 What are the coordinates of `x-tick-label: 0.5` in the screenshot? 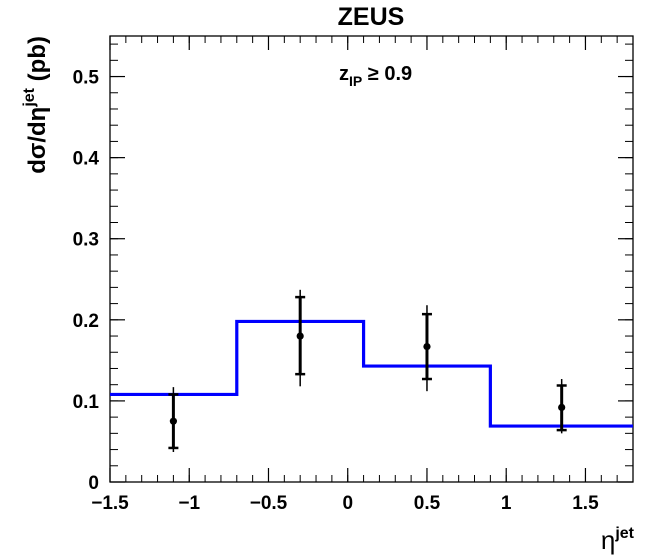 It's located at (427, 503).